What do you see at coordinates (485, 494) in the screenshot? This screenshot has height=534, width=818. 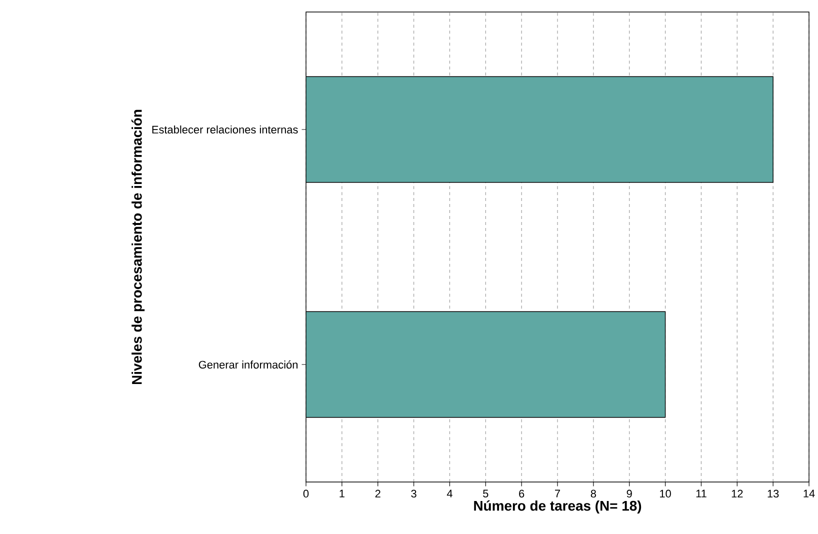 I see `x-tick-label: 5` at bounding box center [485, 494].